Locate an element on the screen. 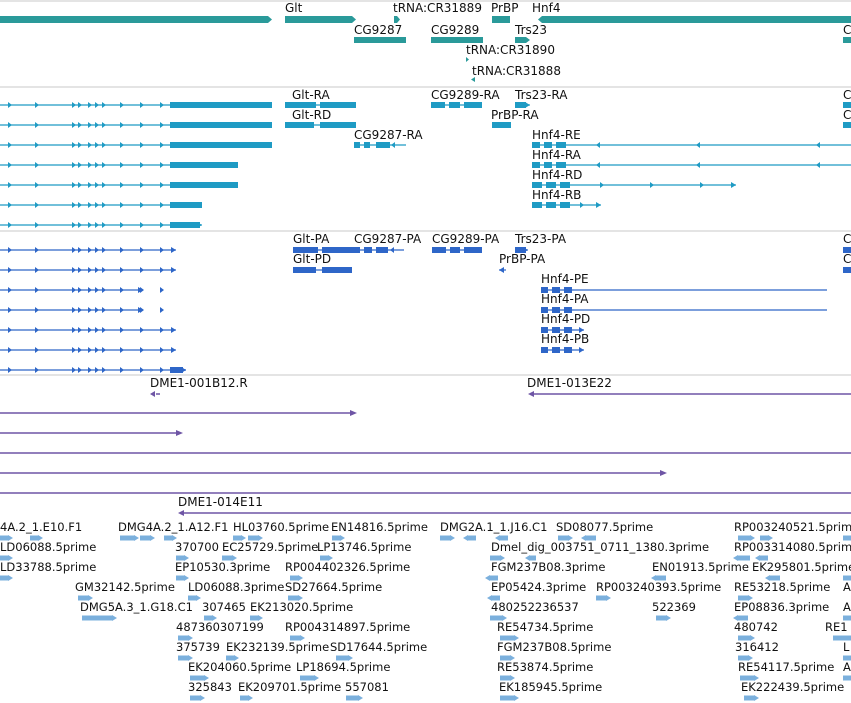 The width and height of the screenshot is (851, 703). protein-label-hnf4-pa: Hnf4-PA is located at coordinates (565, 299).